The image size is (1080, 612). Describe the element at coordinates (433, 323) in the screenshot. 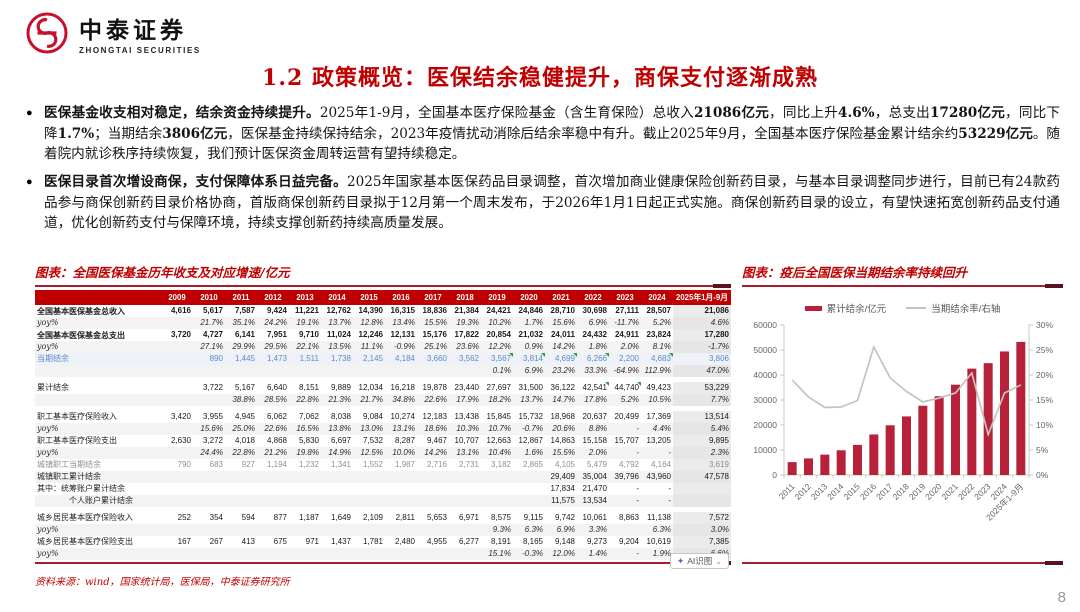

I see `table-cell: 15.5%` at that location.